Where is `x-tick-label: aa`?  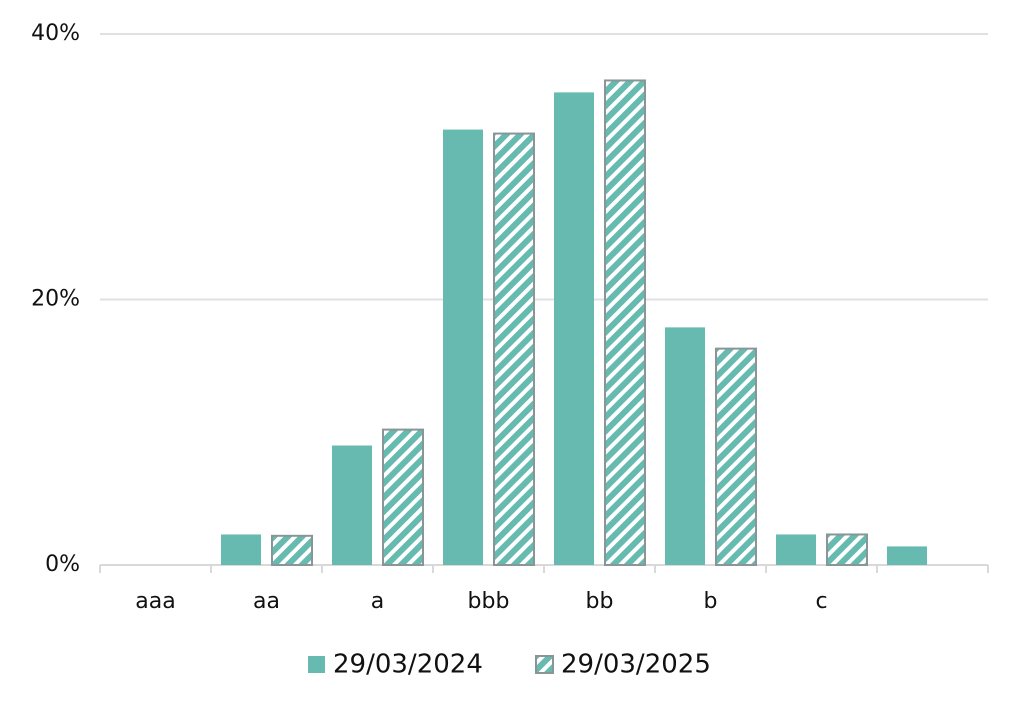
x-tick-label: aa is located at coordinates (266, 601).